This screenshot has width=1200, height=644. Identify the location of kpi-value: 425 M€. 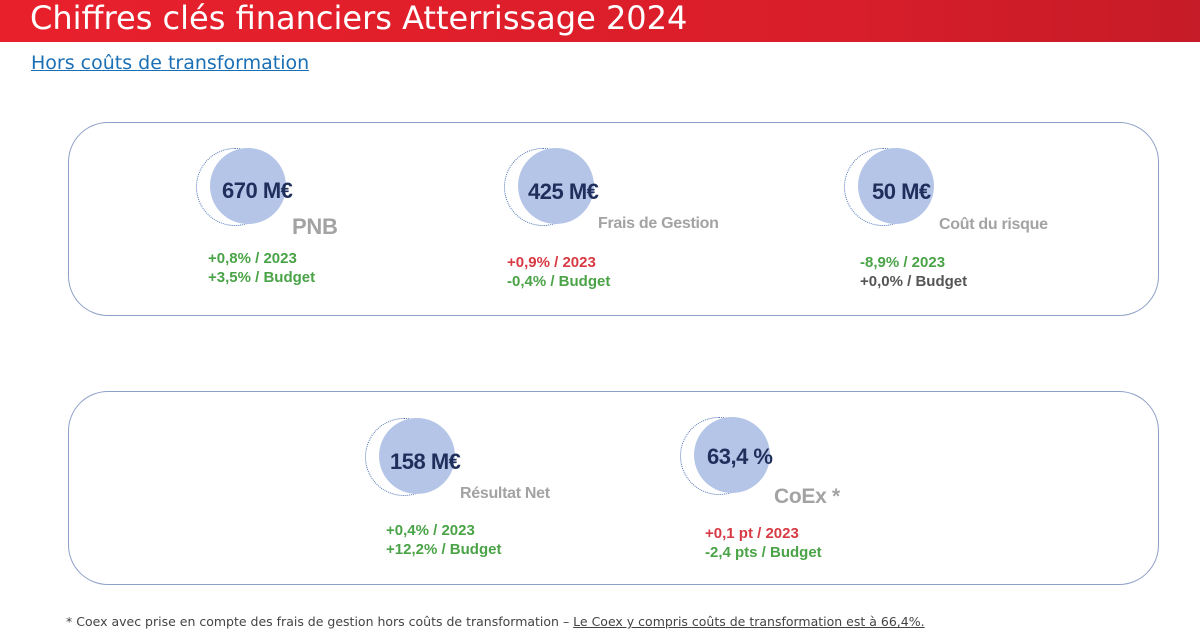
(563, 191).